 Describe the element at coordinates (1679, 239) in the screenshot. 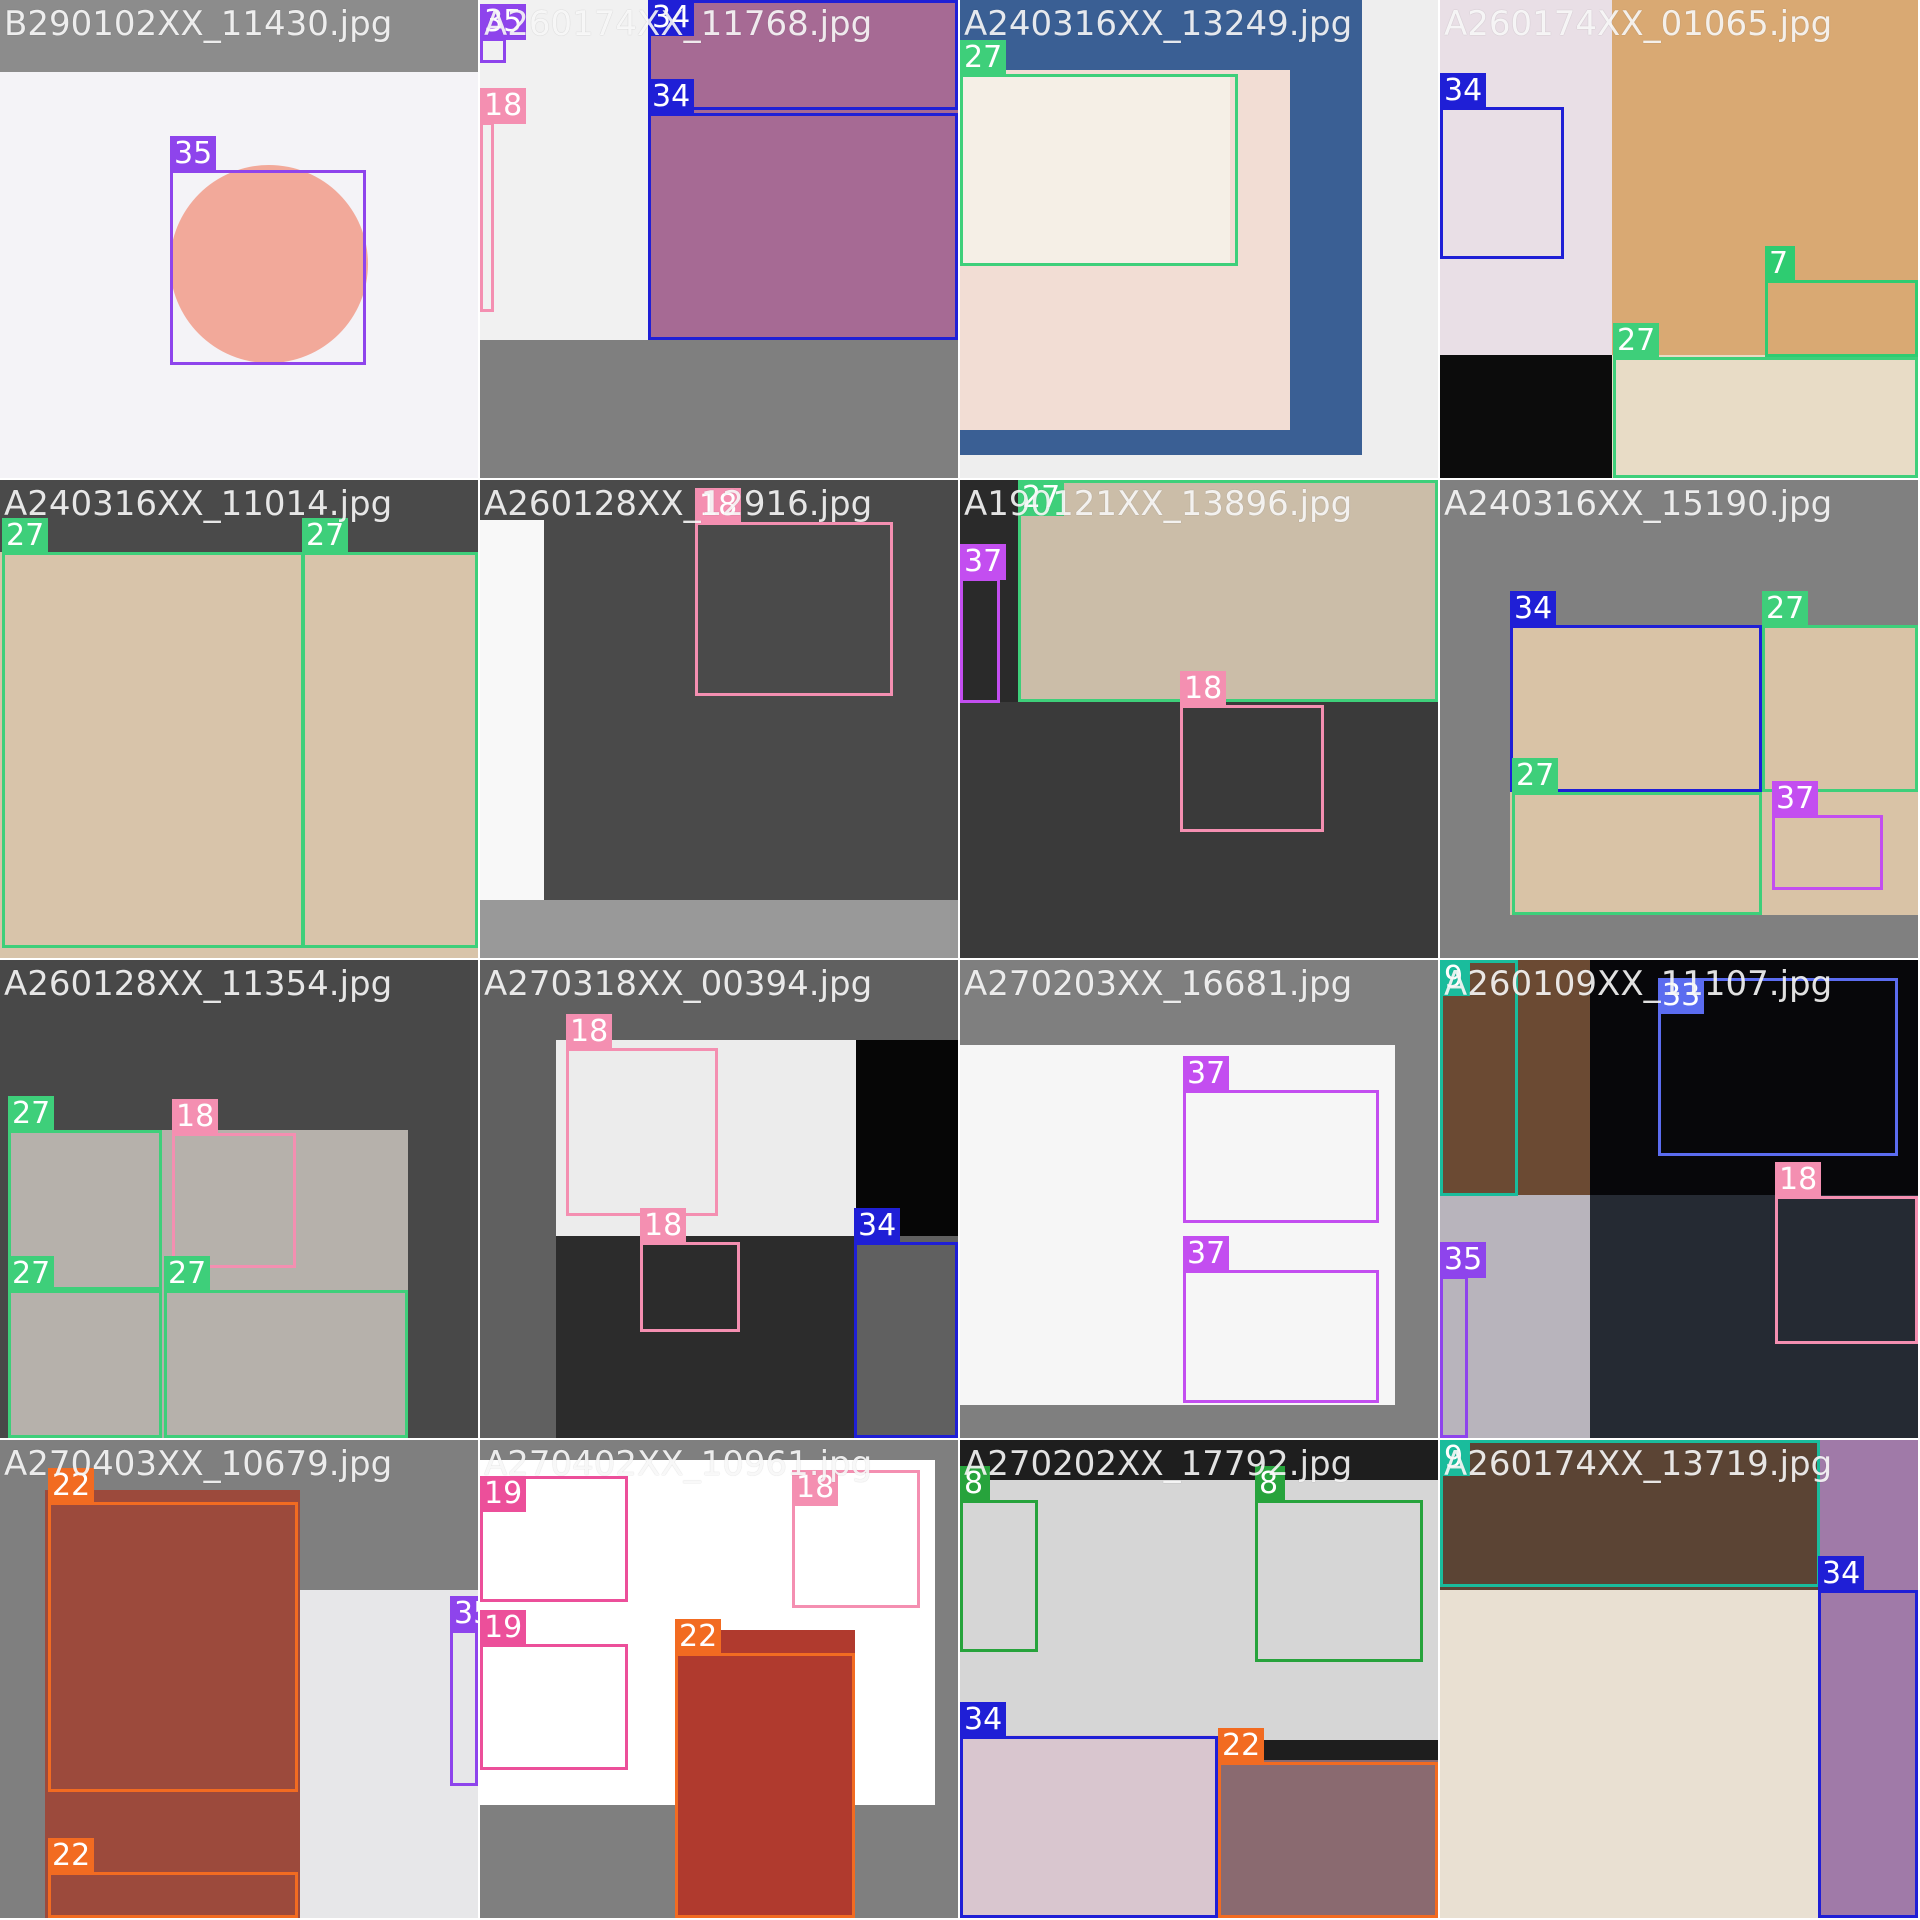

I see `mosaic-tile: 34 7 27 A260174XX_01065.jpg` at that location.